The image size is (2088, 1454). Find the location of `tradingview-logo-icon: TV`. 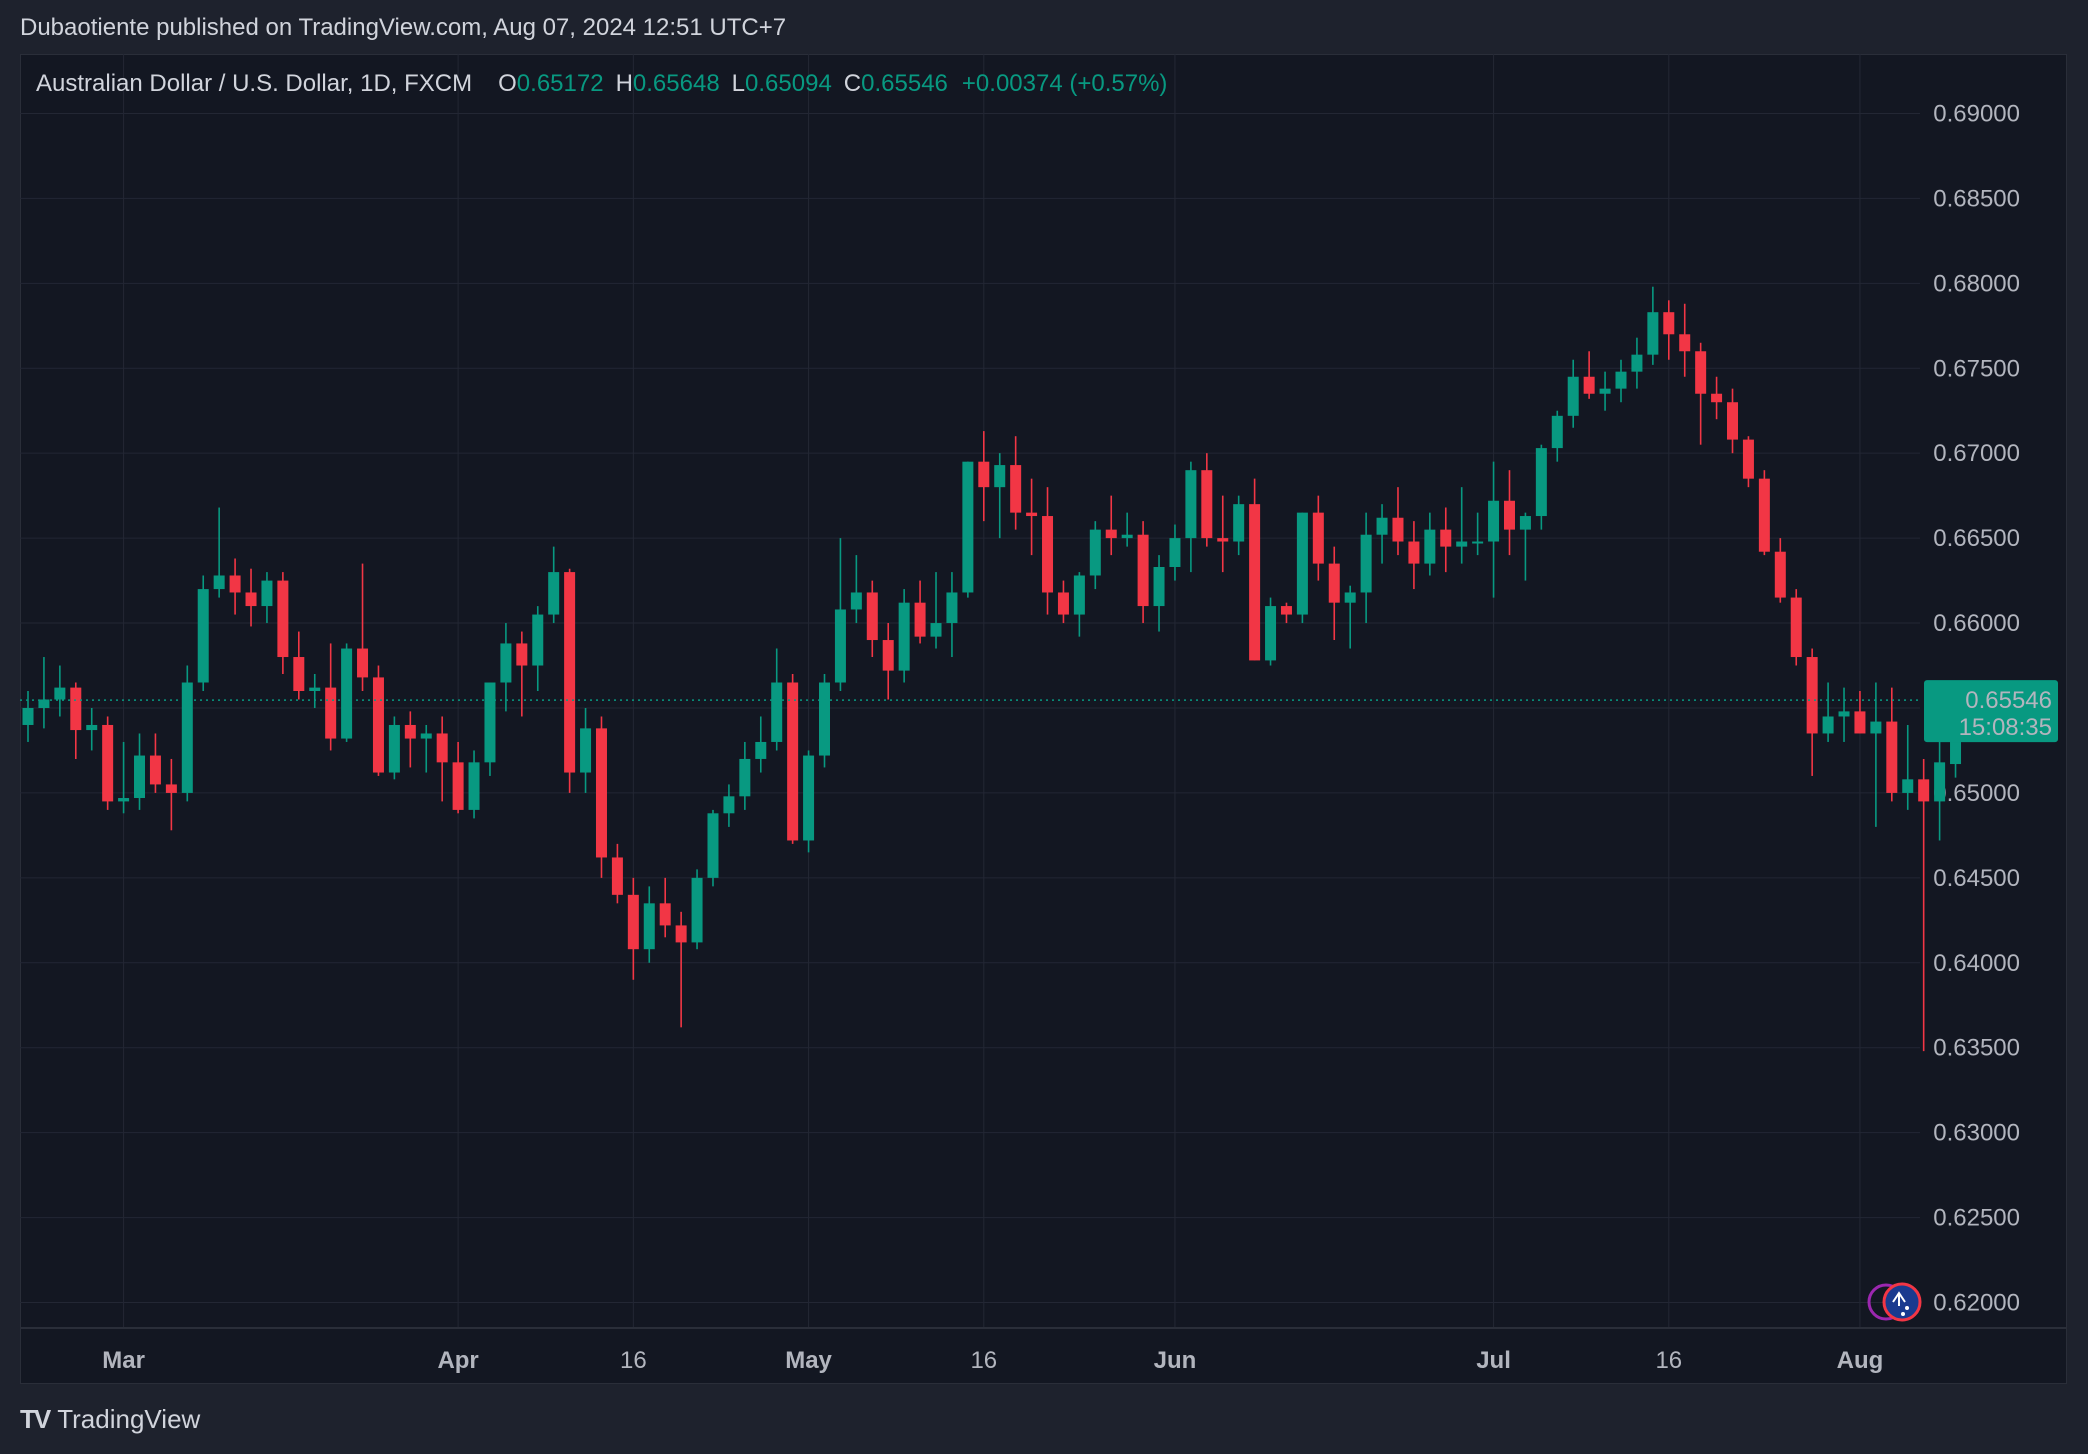

tradingview-logo-icon: TV is located at coordinates (35, 1419).